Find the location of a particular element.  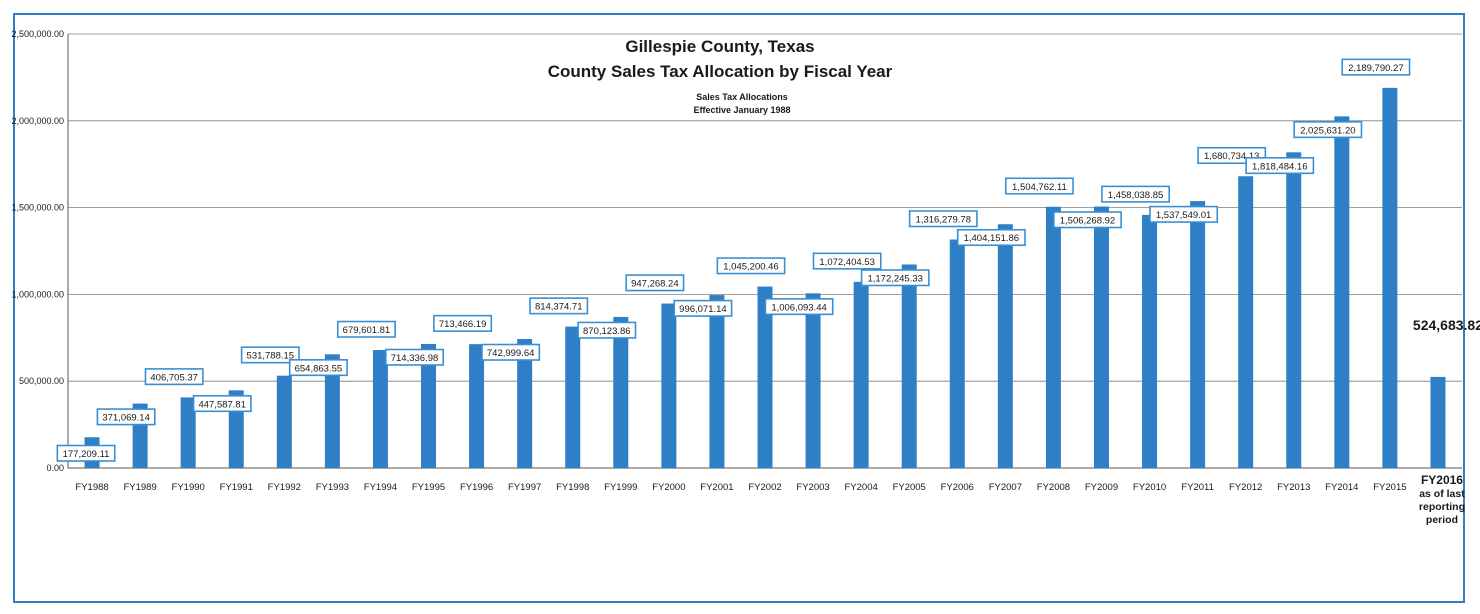

data-label: 2,025,631.20 is located at coordinates (1327, 130).